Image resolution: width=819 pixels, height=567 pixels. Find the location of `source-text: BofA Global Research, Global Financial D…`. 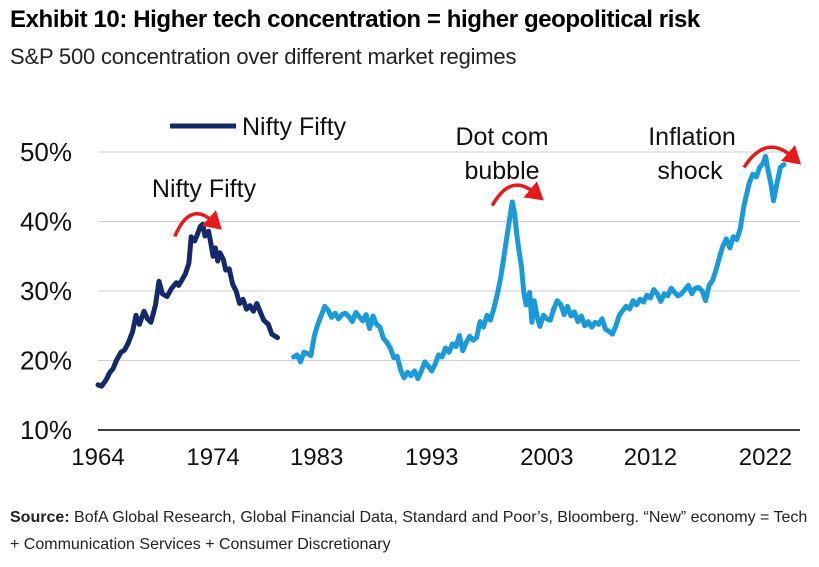

source-text: BofA Global Research, Global Financial D… is located at coordinates (409, 531).